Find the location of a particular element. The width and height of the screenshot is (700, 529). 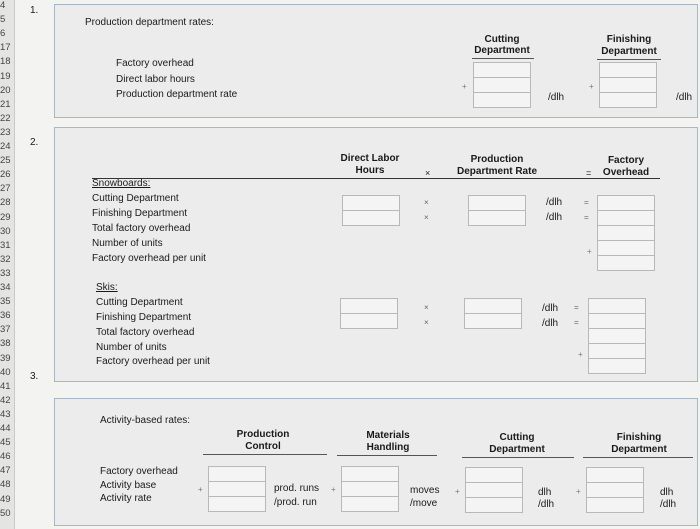

skis-cutting-rate-input is located at coordinates (493, 306).